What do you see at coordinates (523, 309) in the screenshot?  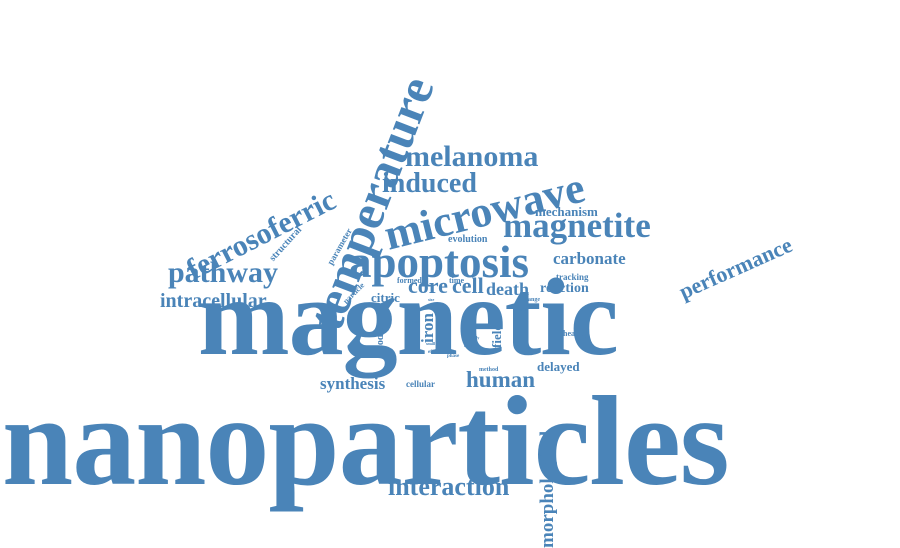 I see `word-rate: rate` at bounding box center [523, 309].